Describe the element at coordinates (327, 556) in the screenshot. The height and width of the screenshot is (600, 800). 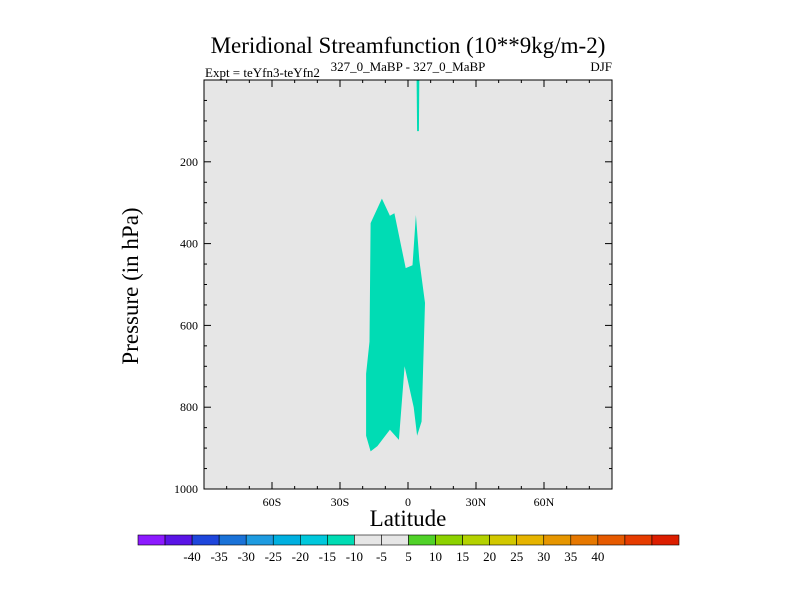
I see `colorbar-label: -15` at that location.